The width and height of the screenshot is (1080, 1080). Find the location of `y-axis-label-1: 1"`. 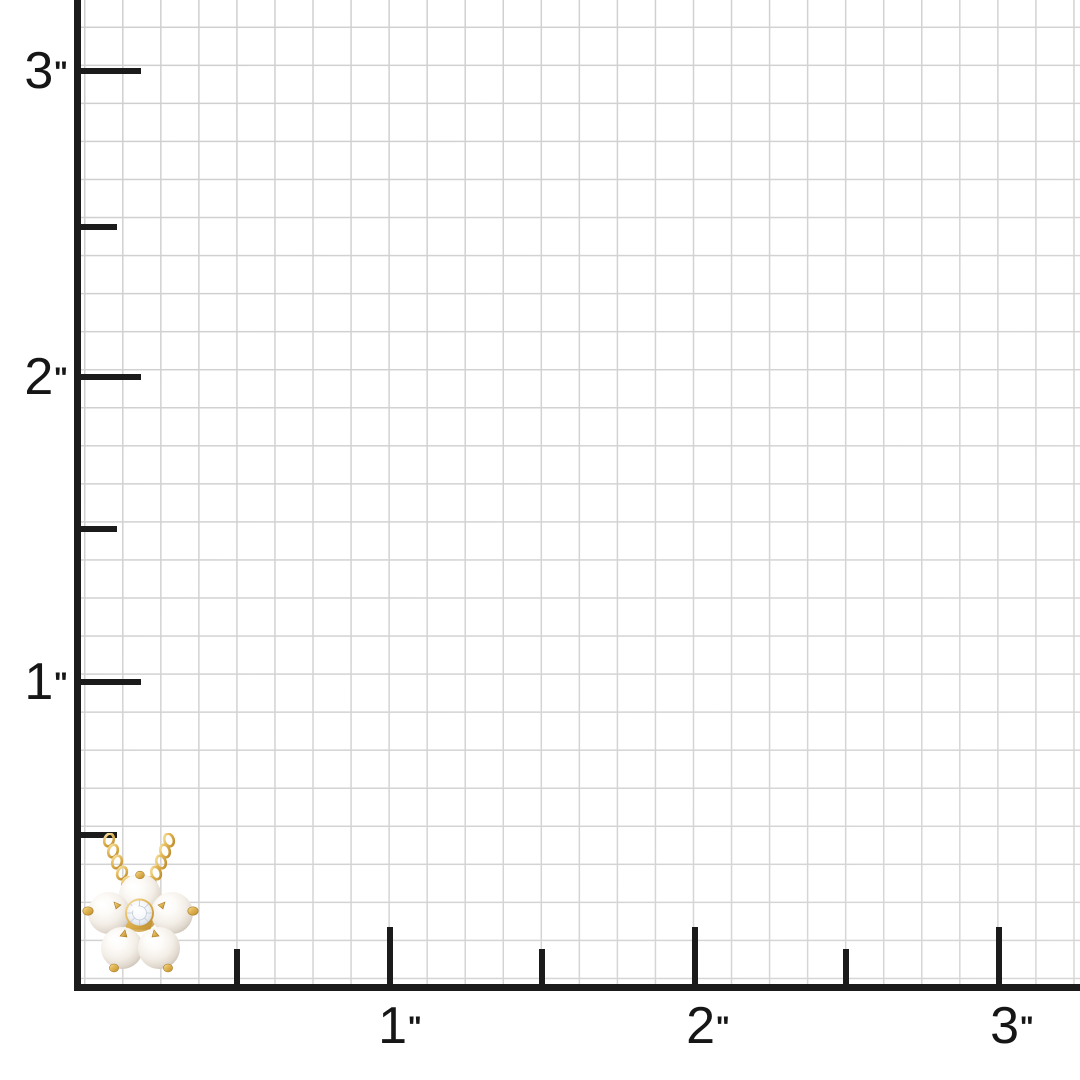

y-axis-label-1: 1" is located at coordinates (34, 682).